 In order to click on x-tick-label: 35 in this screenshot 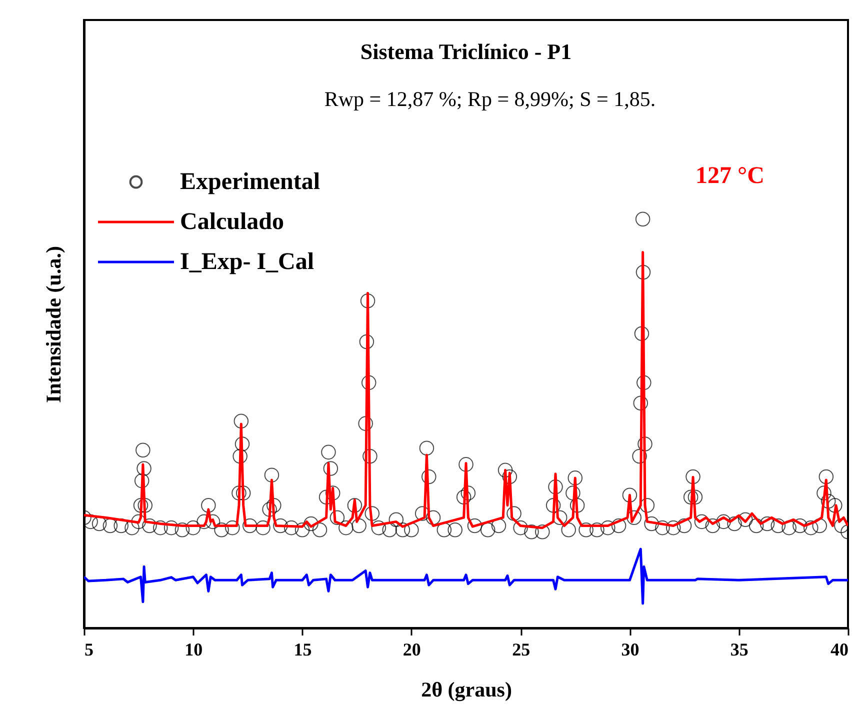, I will do `click(739, 650)`.